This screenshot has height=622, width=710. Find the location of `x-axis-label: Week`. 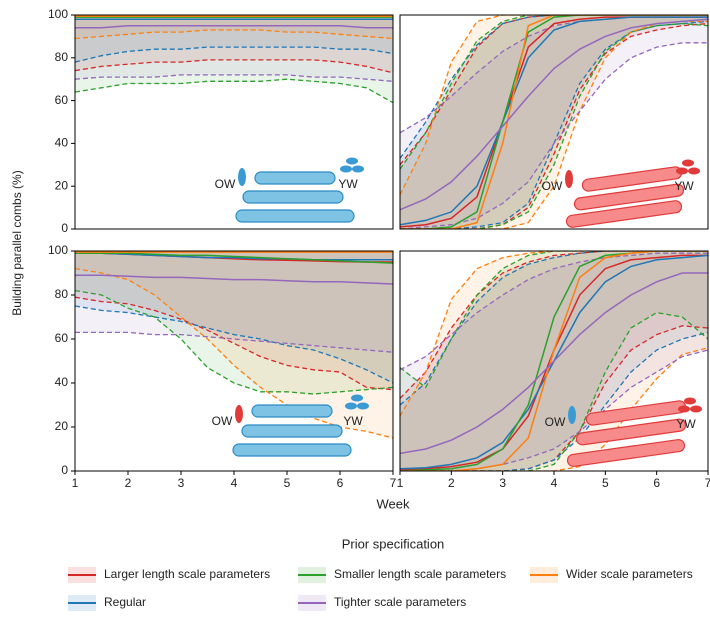

x-axis-label: Week is located at coordinates (393, 503).